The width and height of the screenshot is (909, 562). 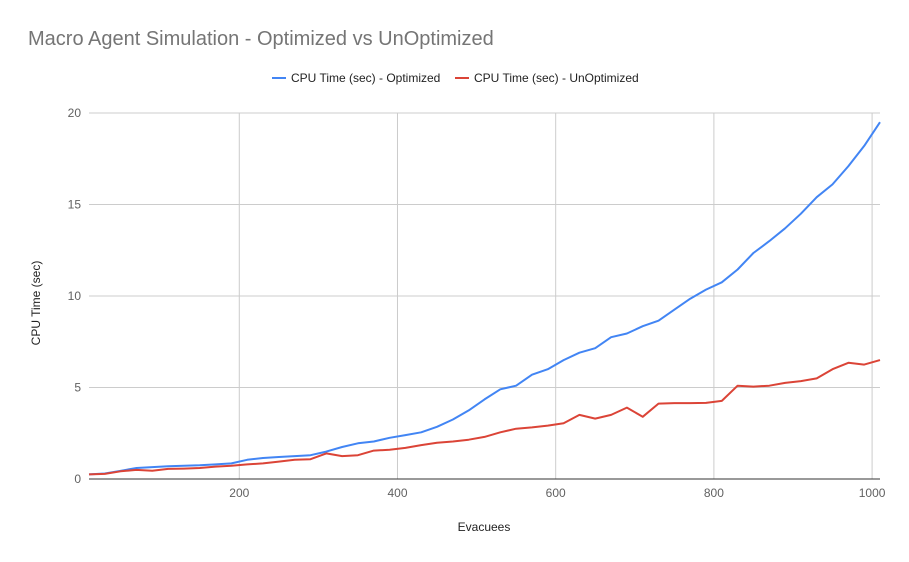 What do you see at coordinates (77, 479) in the screenshot?
I see `y-tick-label: 0` at bounding box center [77, 479].